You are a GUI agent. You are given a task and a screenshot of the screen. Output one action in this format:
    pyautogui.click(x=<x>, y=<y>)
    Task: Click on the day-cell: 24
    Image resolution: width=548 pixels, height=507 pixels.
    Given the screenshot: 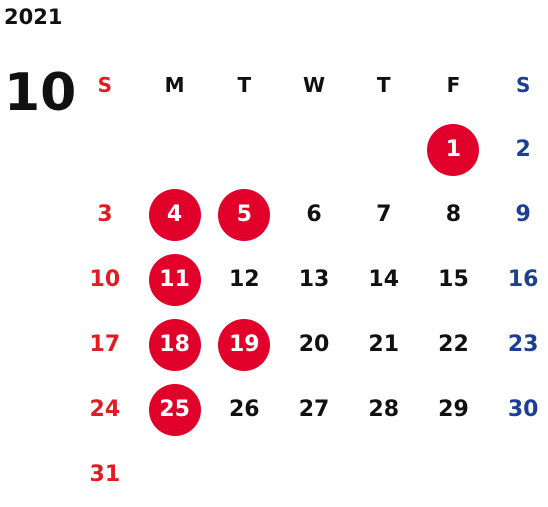 What is the action you would take?
    pyautogui.click(x=105, y=409)
    